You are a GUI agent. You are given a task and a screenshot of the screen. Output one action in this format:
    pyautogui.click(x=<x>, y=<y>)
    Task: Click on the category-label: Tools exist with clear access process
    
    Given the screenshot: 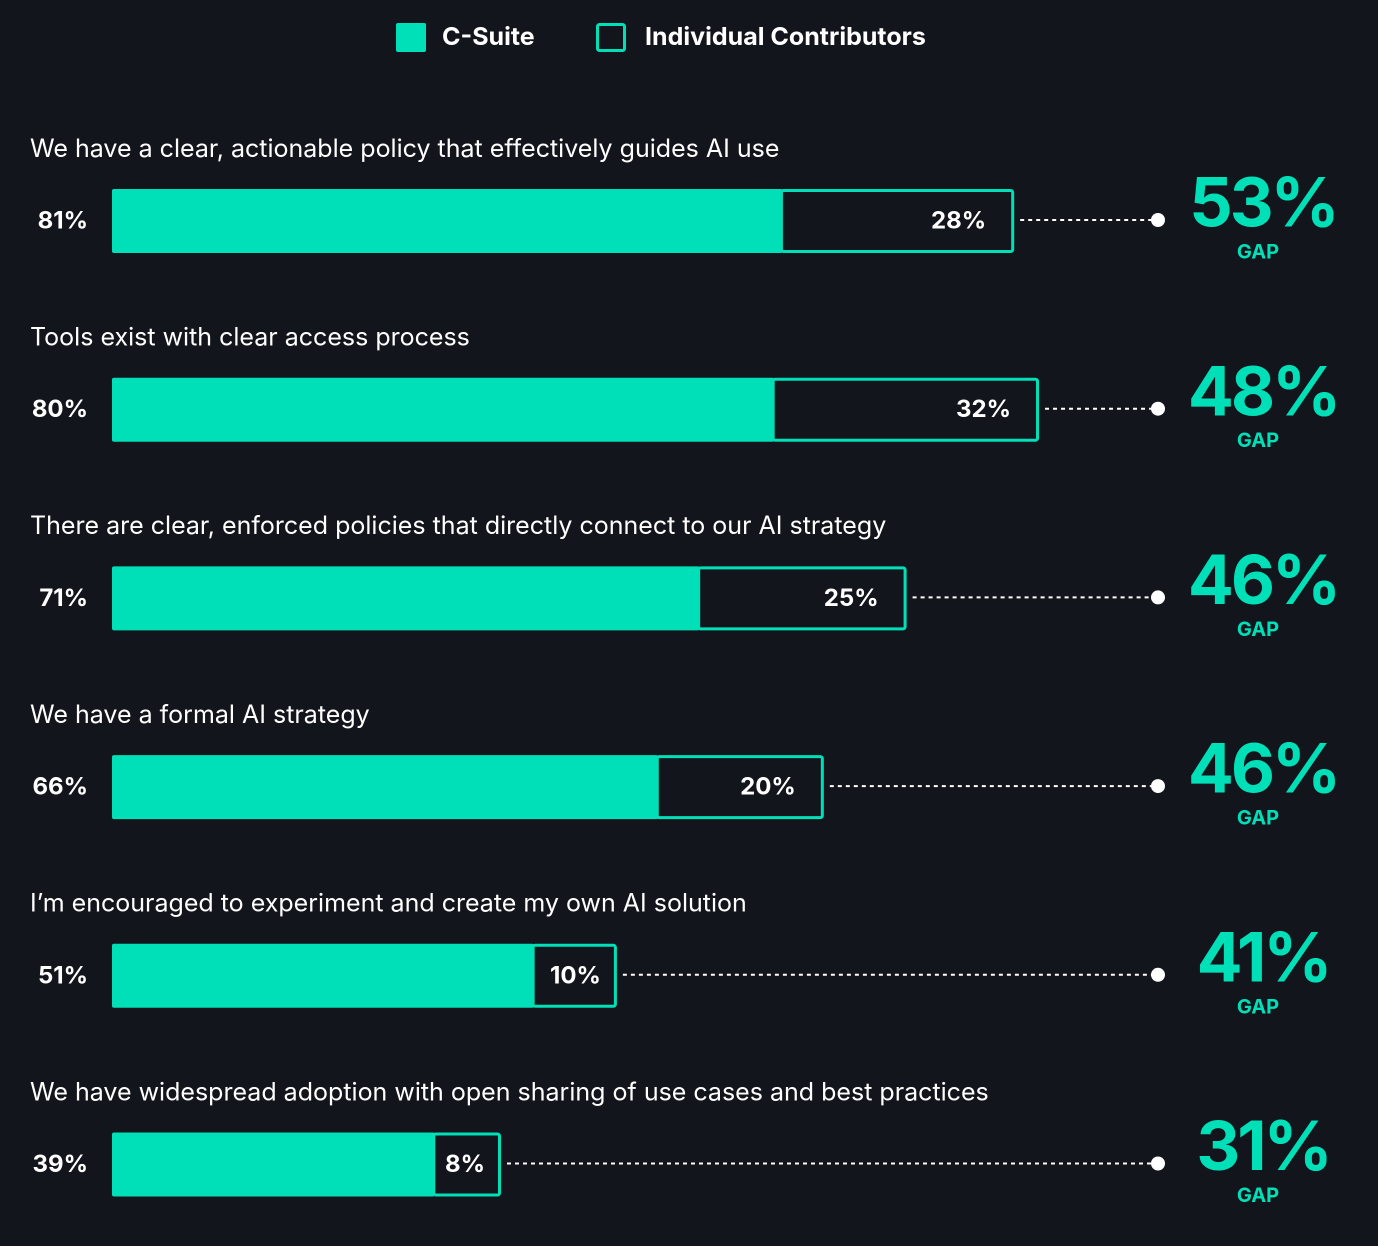 What is the action you would take?
    pyautogui.click(x=250, y=338)
    